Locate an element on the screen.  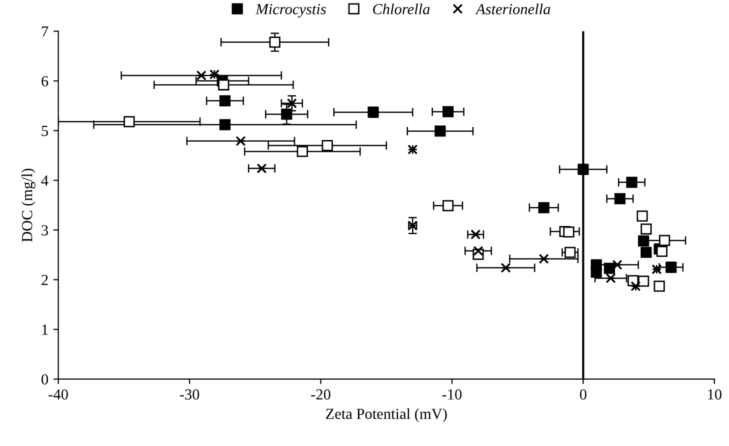
x-tick-label: -10 is located at coordinates (452, 394).